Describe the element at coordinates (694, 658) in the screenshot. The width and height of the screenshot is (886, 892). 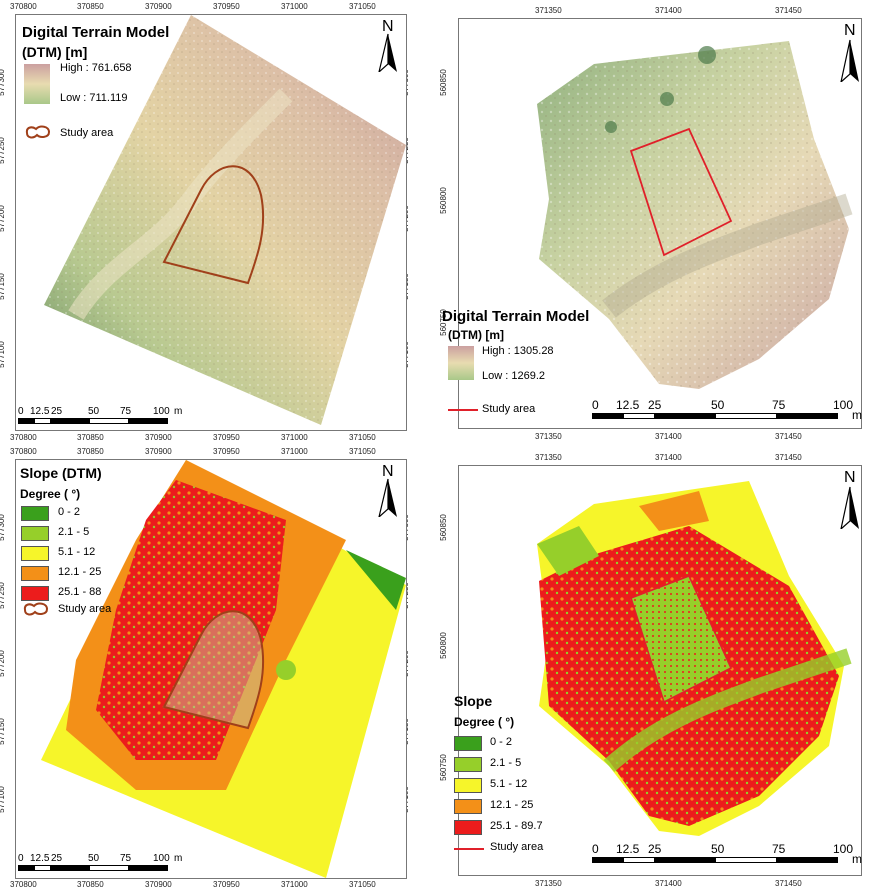
I see `slope-raster` at that location.